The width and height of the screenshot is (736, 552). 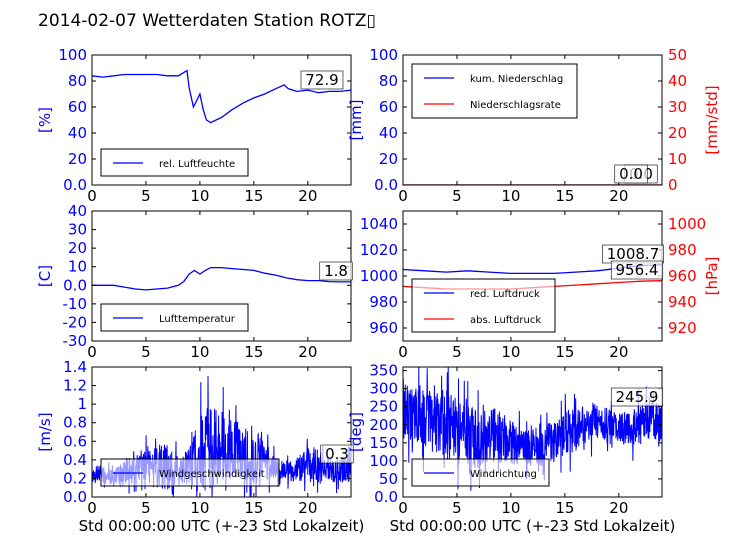 I want to click on figure-title: 2014-02-07 Wetterdaten Station ROTZ▯, so click(x=207, y=21).